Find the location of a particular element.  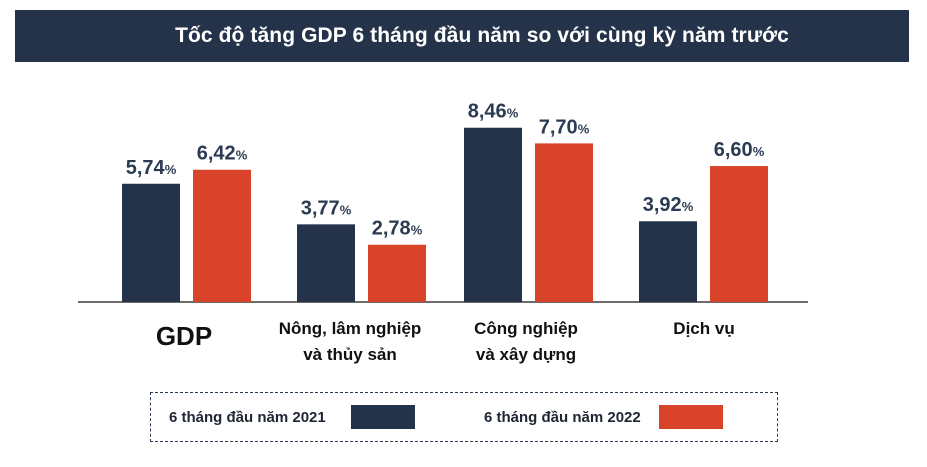

data-label-2022-3: 6,60% is located at coordinates (739, 150).